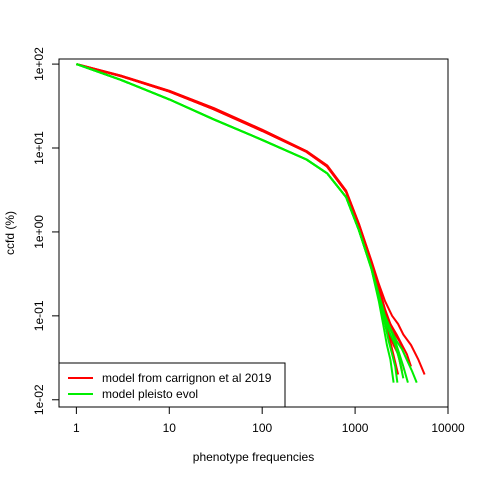 The width and height of the screenshot is (480, 480). What do you see at coordinates (10, 233) in the screenshot?
I see `y-axis-title: ccfd (%)` at bounding box center [10, 233].